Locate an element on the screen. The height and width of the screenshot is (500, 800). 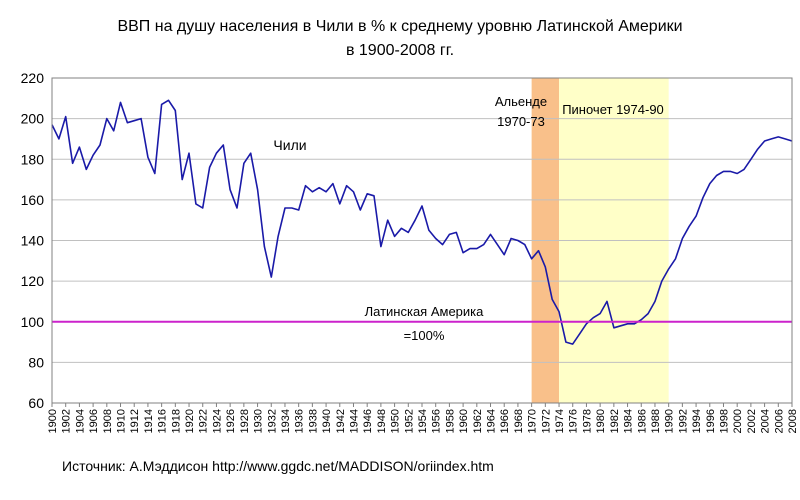
x-tick-label: 1974 is located at coordinates (560, 421).